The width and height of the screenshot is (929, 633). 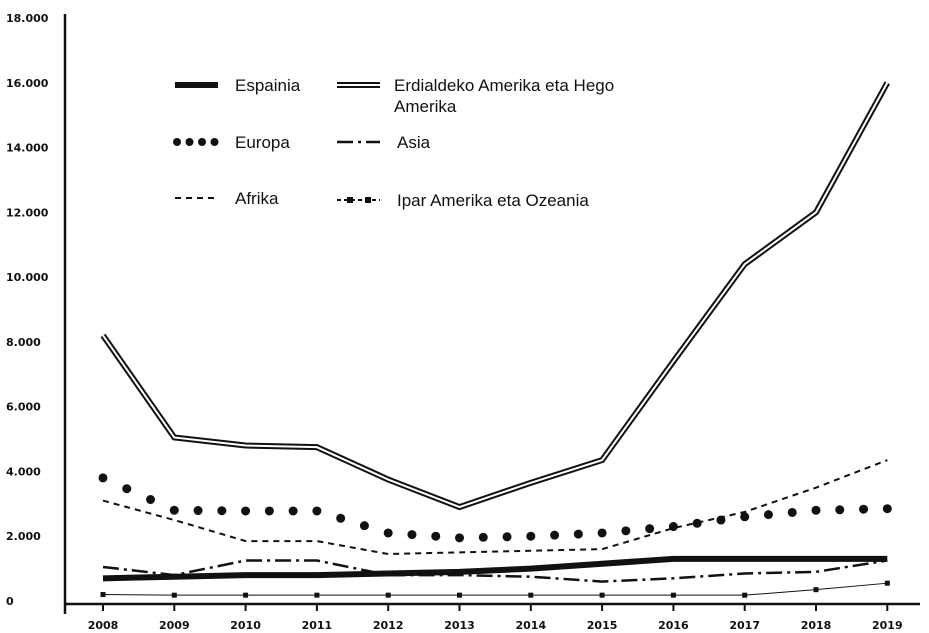 What do you see at coordinates (27, 148) in the screenshot?
I see `y-tick-label: 14.000` at bounding box center [27, 148].